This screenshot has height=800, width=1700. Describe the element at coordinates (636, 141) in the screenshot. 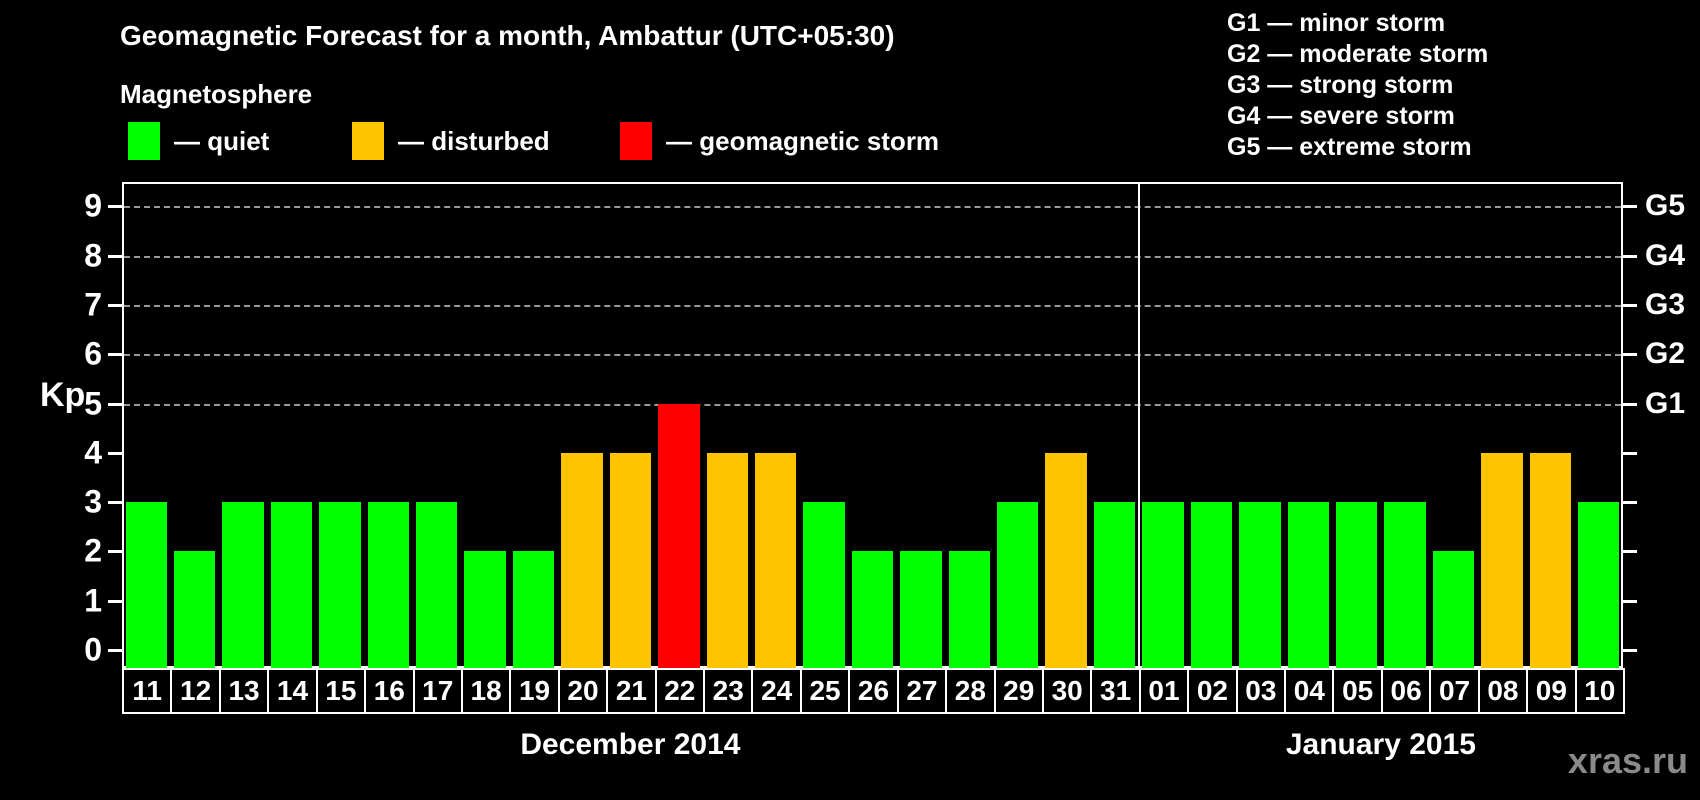

I see `storm-color-swatch` at that location.